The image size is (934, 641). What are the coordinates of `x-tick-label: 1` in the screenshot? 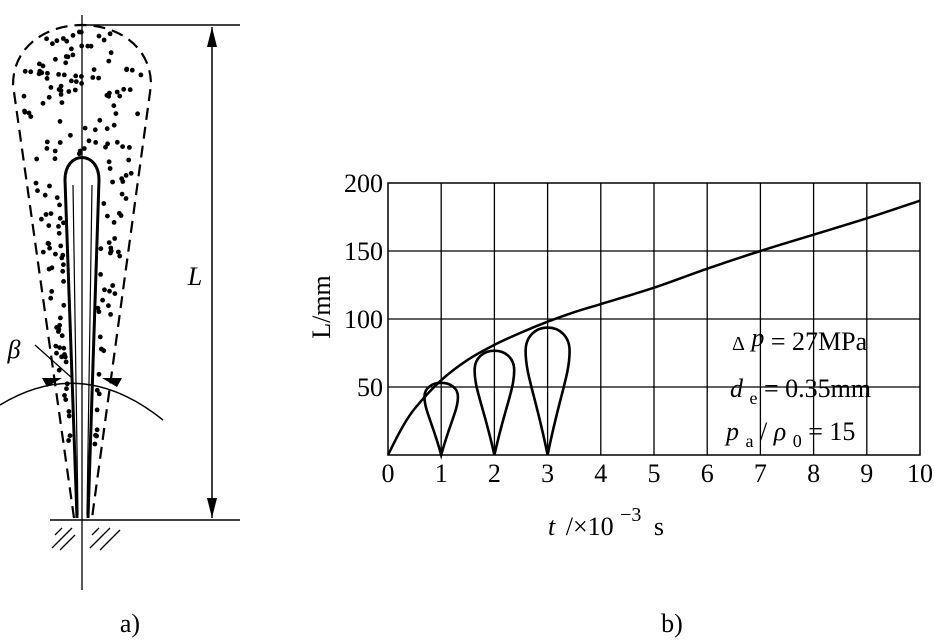 It's located at (441, 473).